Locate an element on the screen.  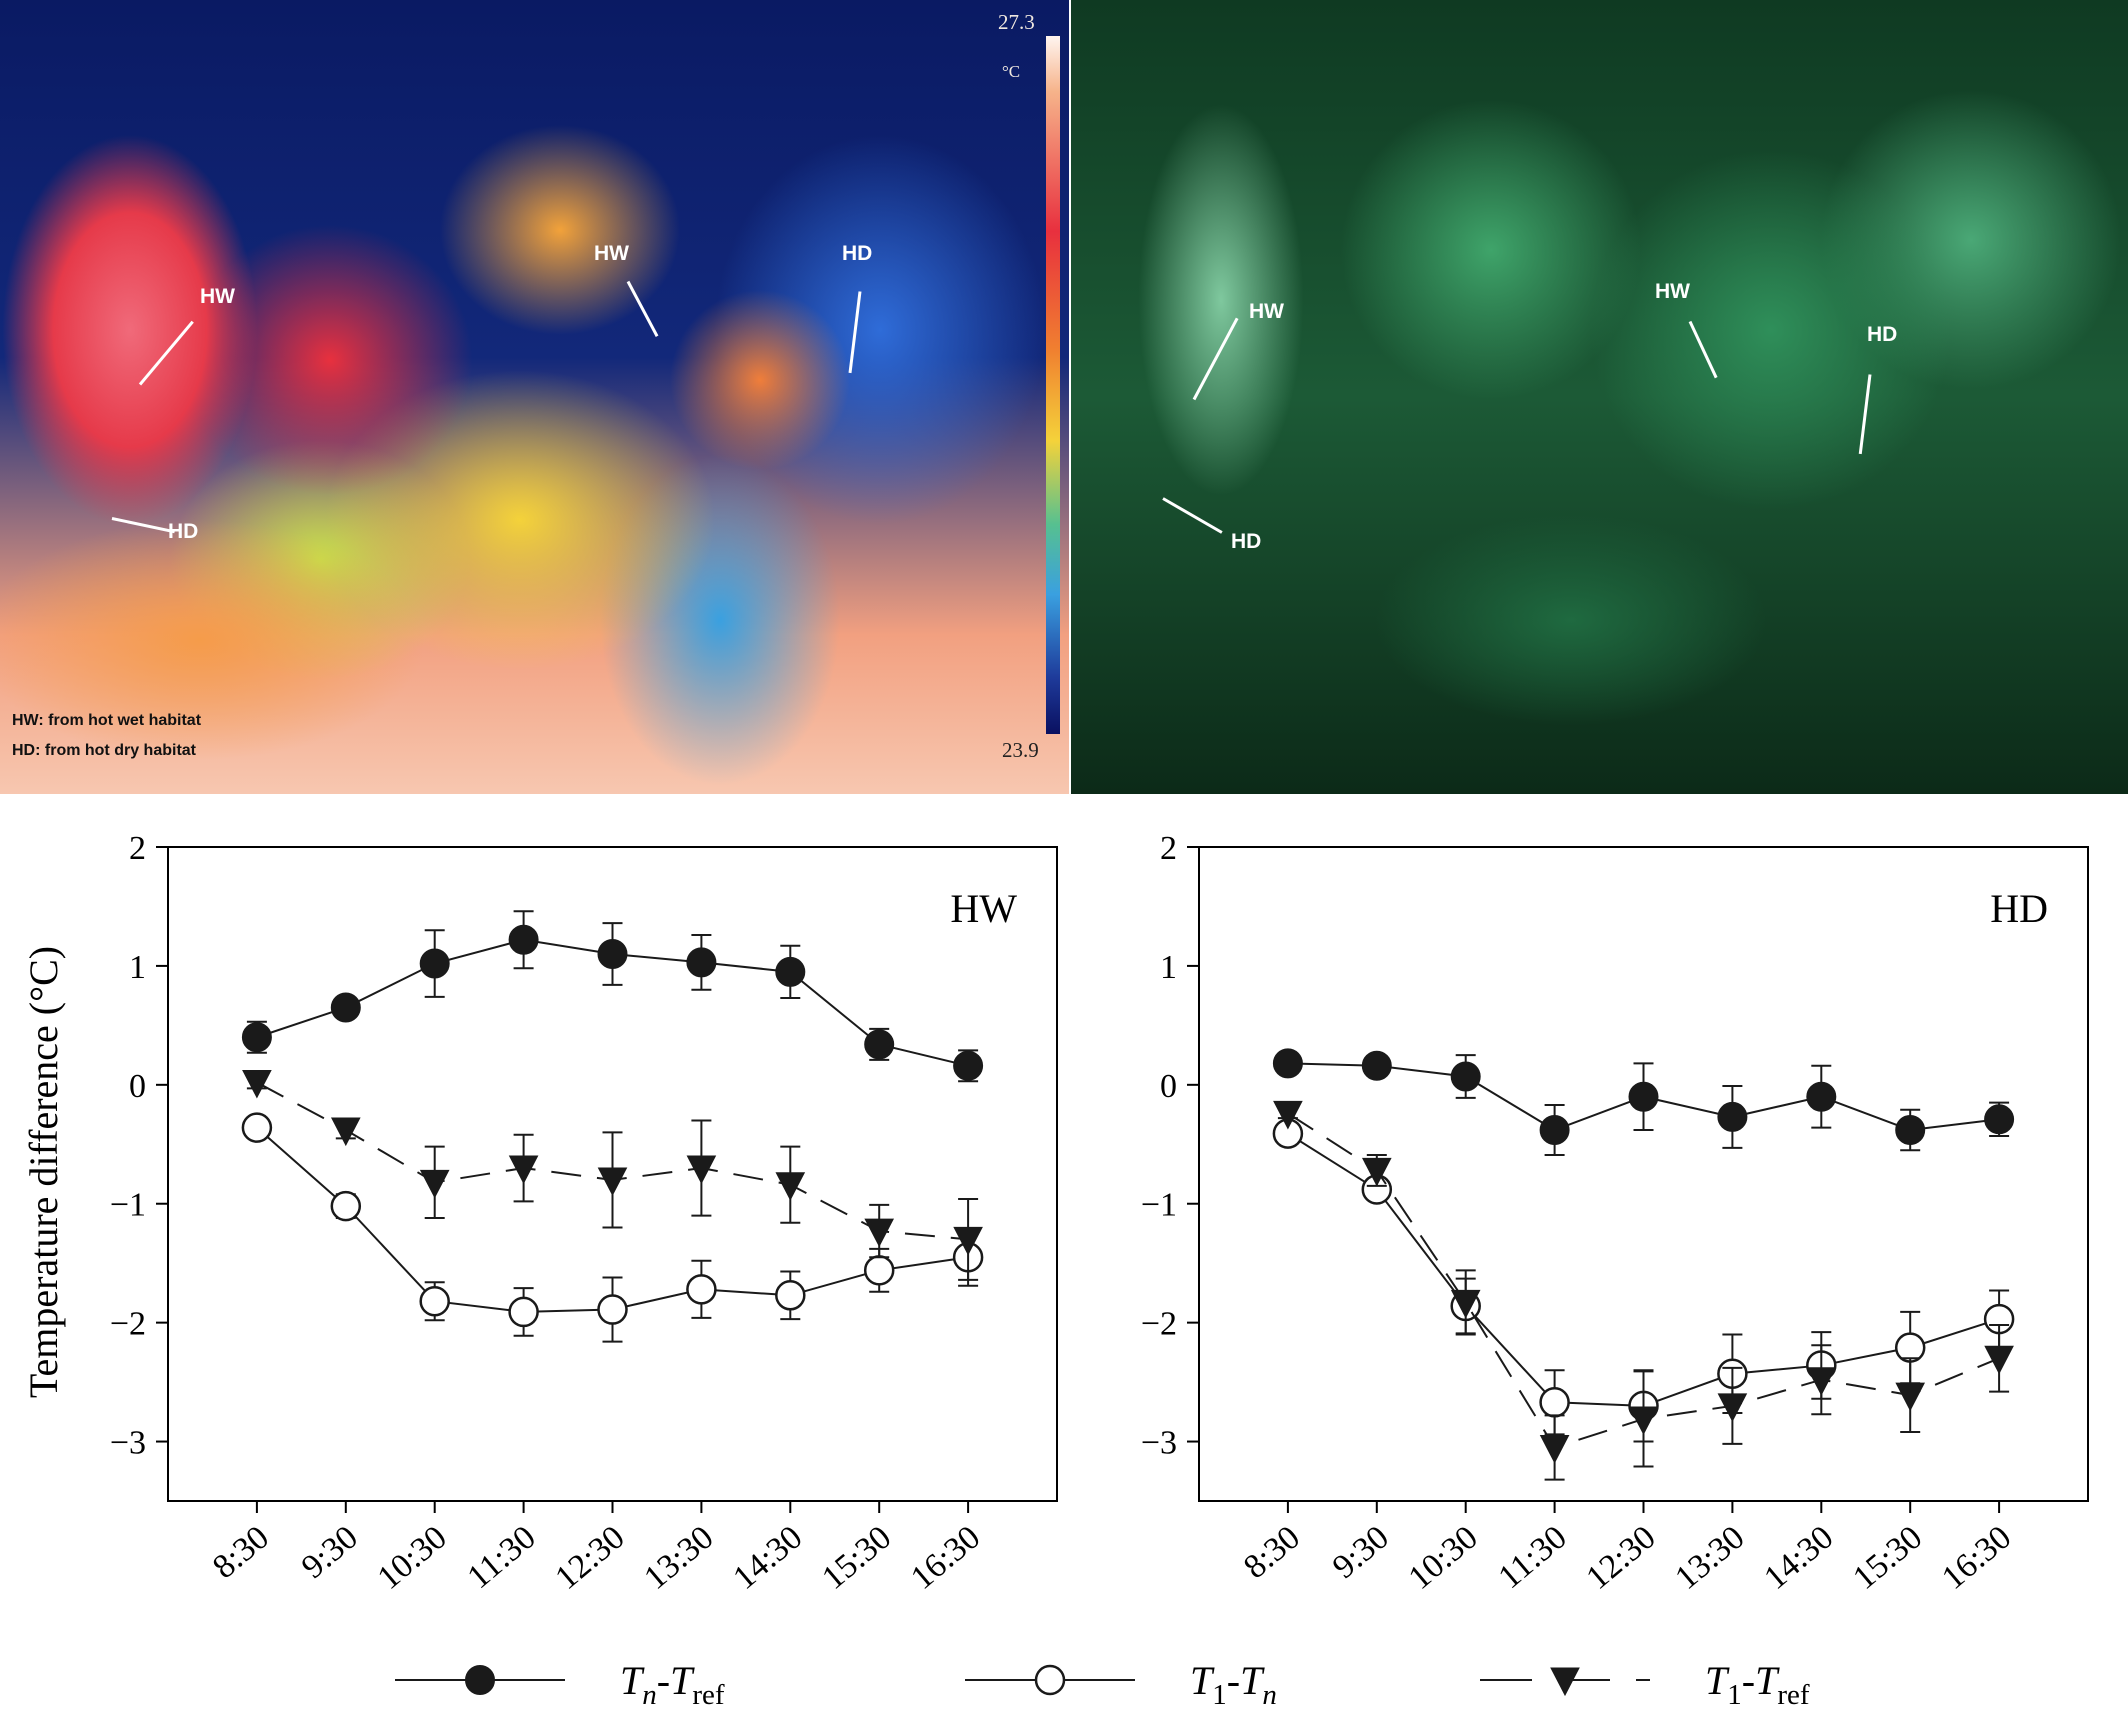
x-tick-label: 12:30 is located at coordinates (1621, 1558).